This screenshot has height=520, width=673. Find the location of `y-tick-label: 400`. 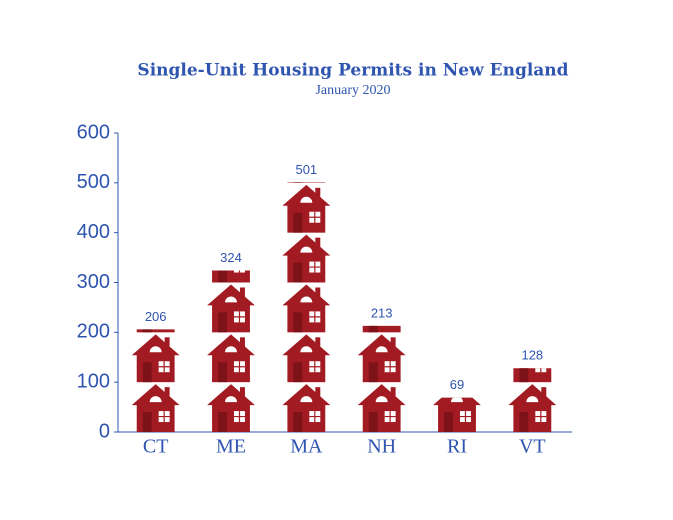

y-tick-label: 400 is located at coordinates (93, 232).